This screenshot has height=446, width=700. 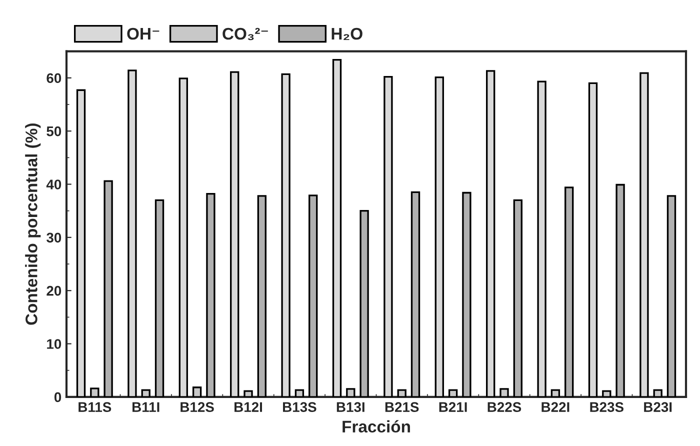 What do you see at coordinates (505, 407) in the screenshot?
I see `x-tick-label: B22S` at bounding box center [505, 407].